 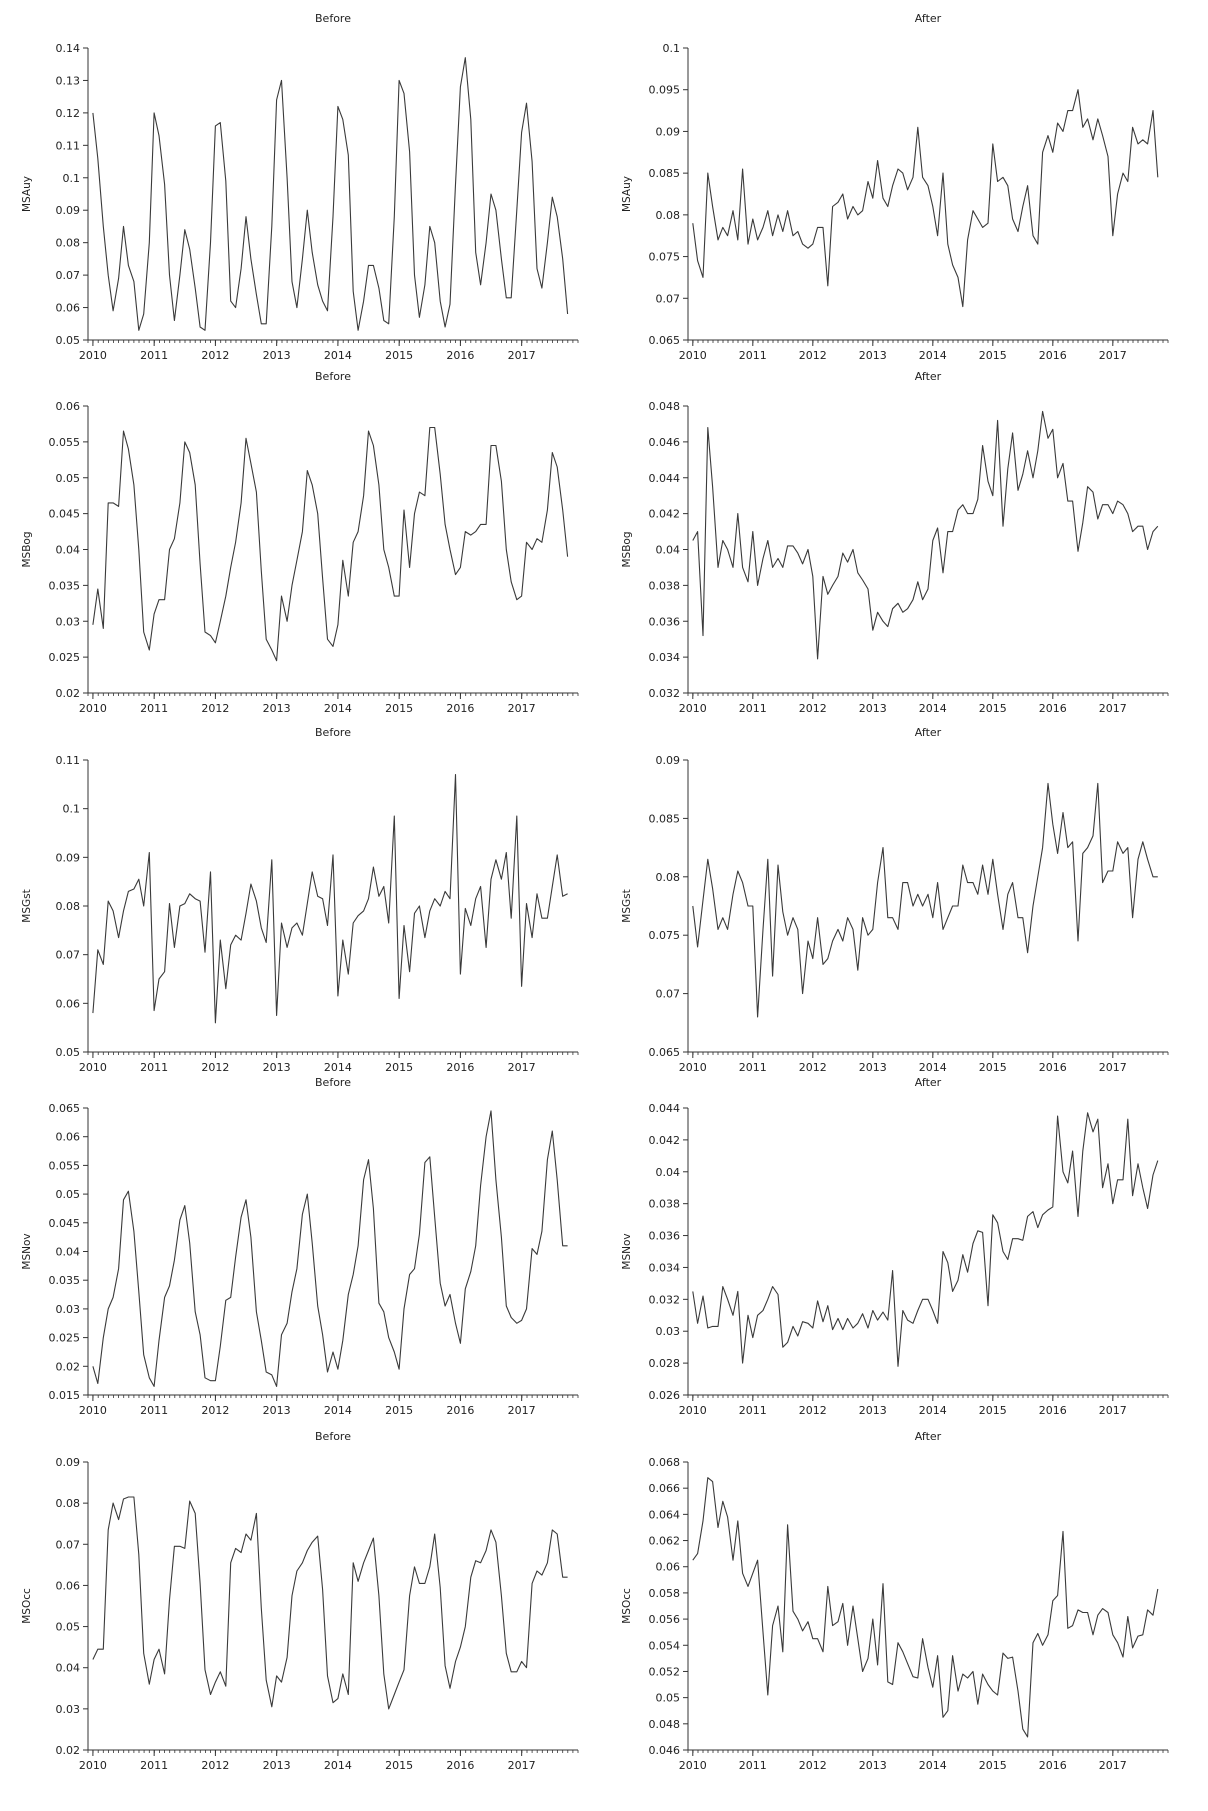 I want to click on y-tick-label: 0.11, so click(x=68, y=760).